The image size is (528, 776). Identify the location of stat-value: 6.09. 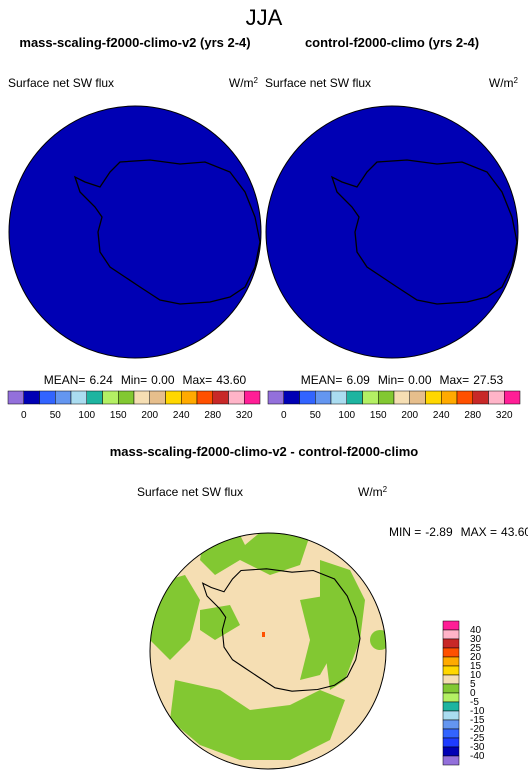
(358, 380).